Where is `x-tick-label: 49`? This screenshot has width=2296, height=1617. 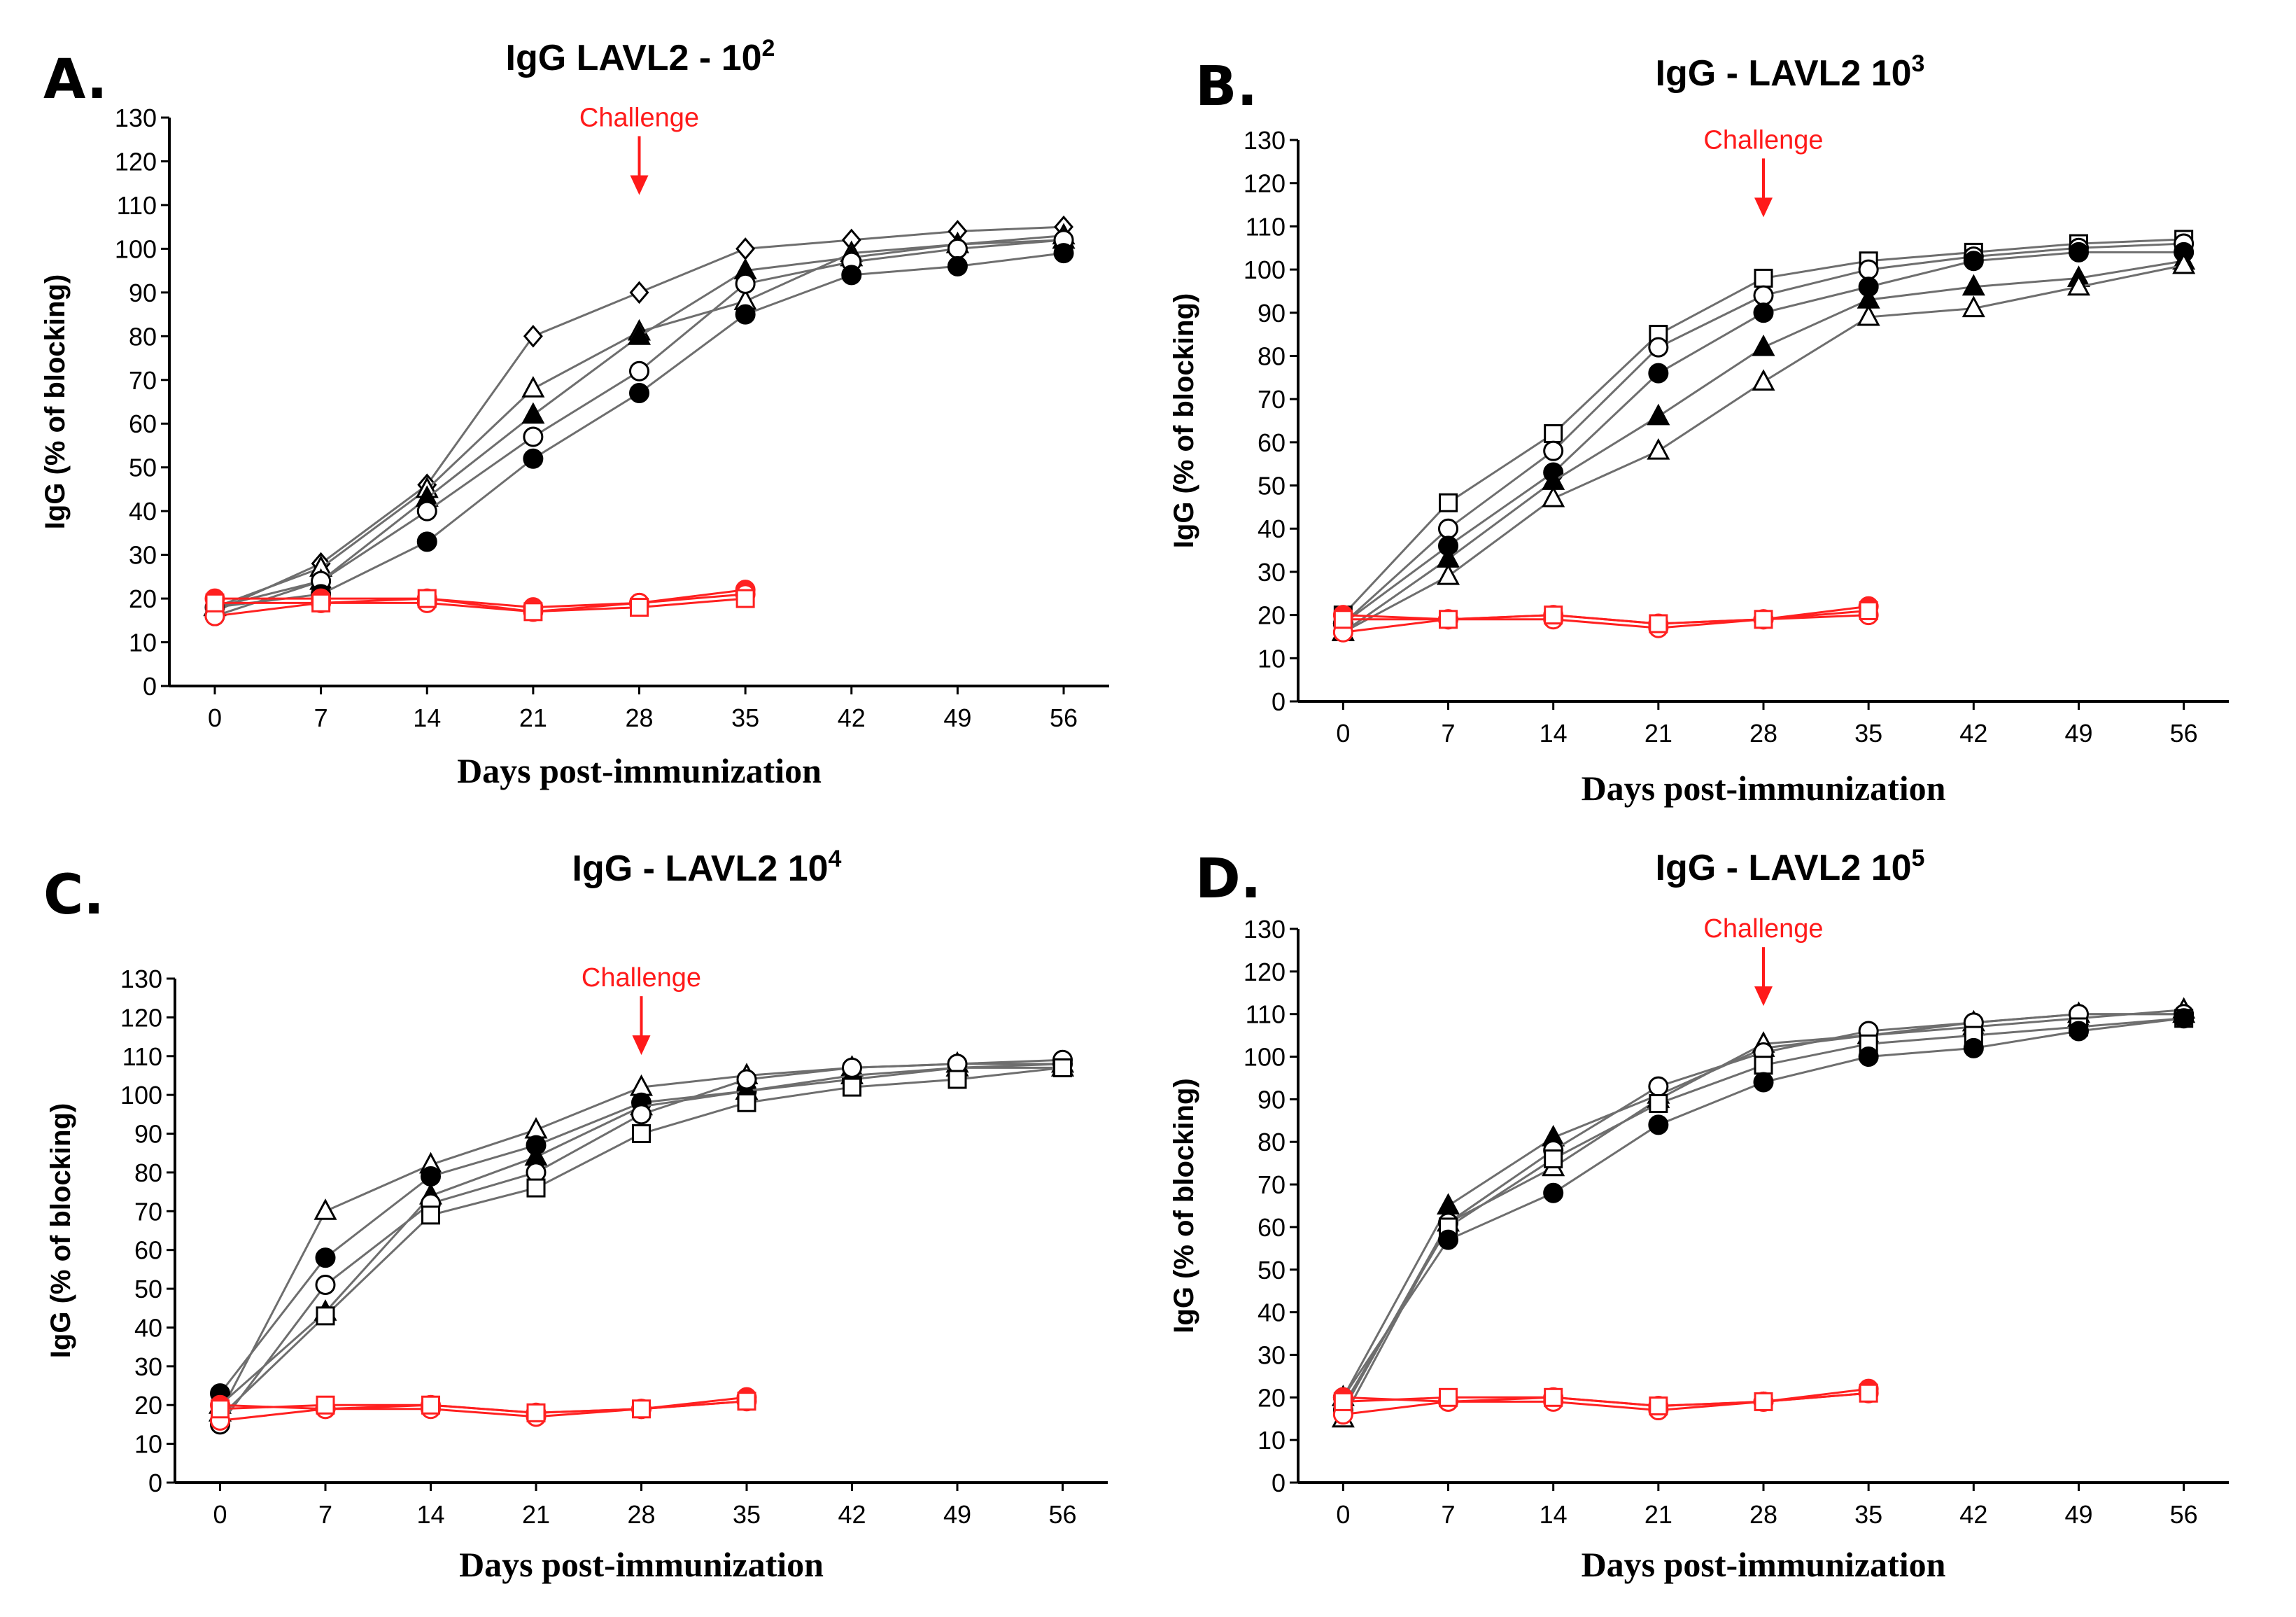 x-tick-label: 49 is located at coordinates (957, 1514).